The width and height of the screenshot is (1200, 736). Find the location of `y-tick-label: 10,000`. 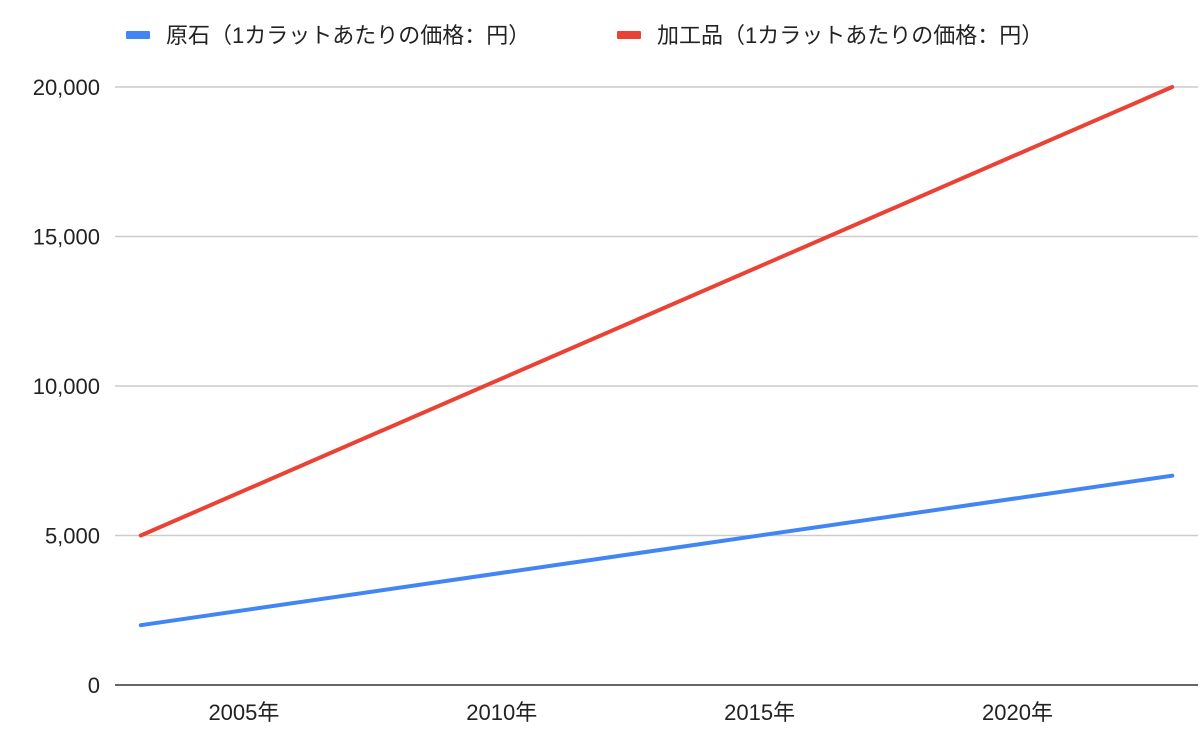

y-tick-label: 10,000 is located at coordinates (66, 386).